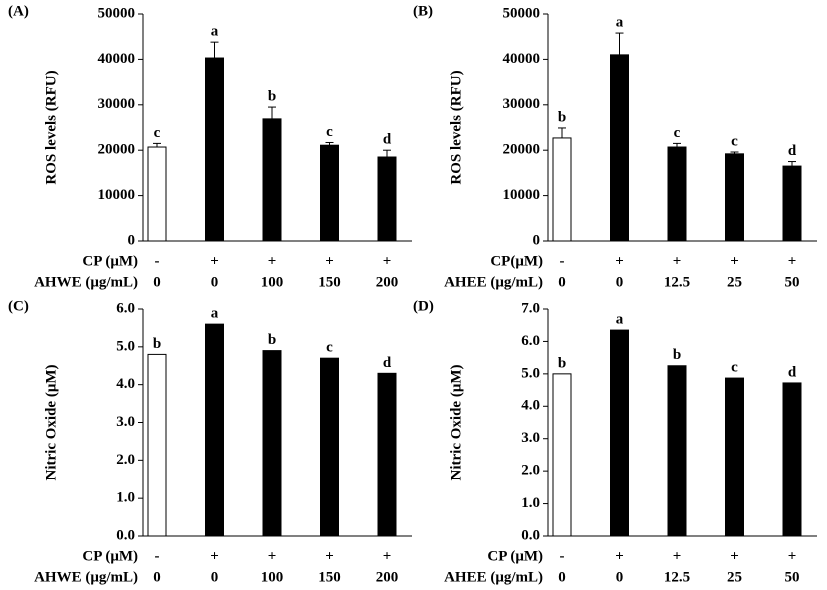 The height and width of the screenshot is (590, 827). Describe the element at coordinates (493, 282) in the screenshot. I see `x-row-label: AHEE (μg/mL)` at that location.